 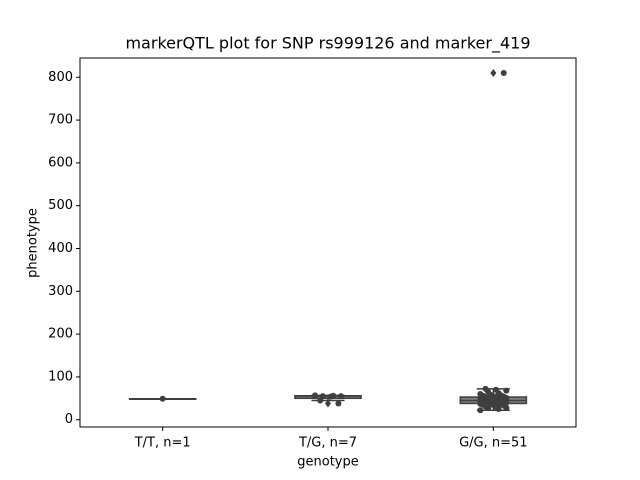 What do you see at coordinates (60, 334) in the screenshot?
I see `y-tick-label: 200` at bounding box center [60, 334].